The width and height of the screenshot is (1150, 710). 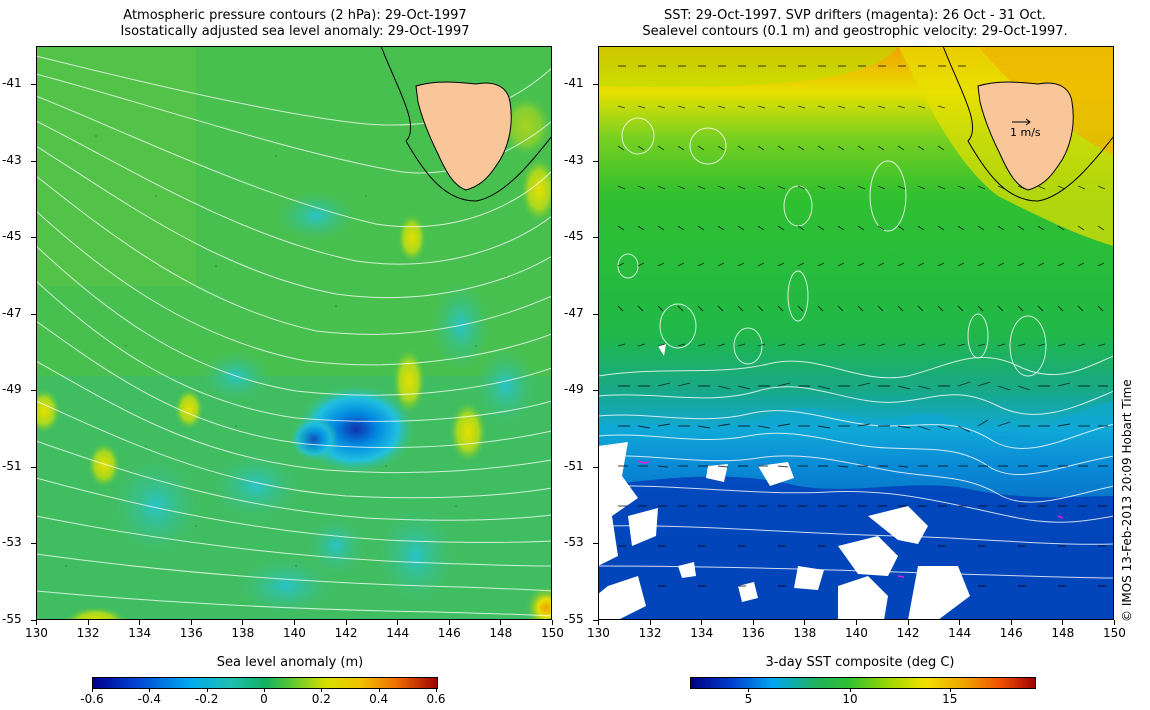 What do you see at coordinates (574, 618) in the screenshot?
I see `right-lat-tick-label: -55` at bounding box center [574, 618].